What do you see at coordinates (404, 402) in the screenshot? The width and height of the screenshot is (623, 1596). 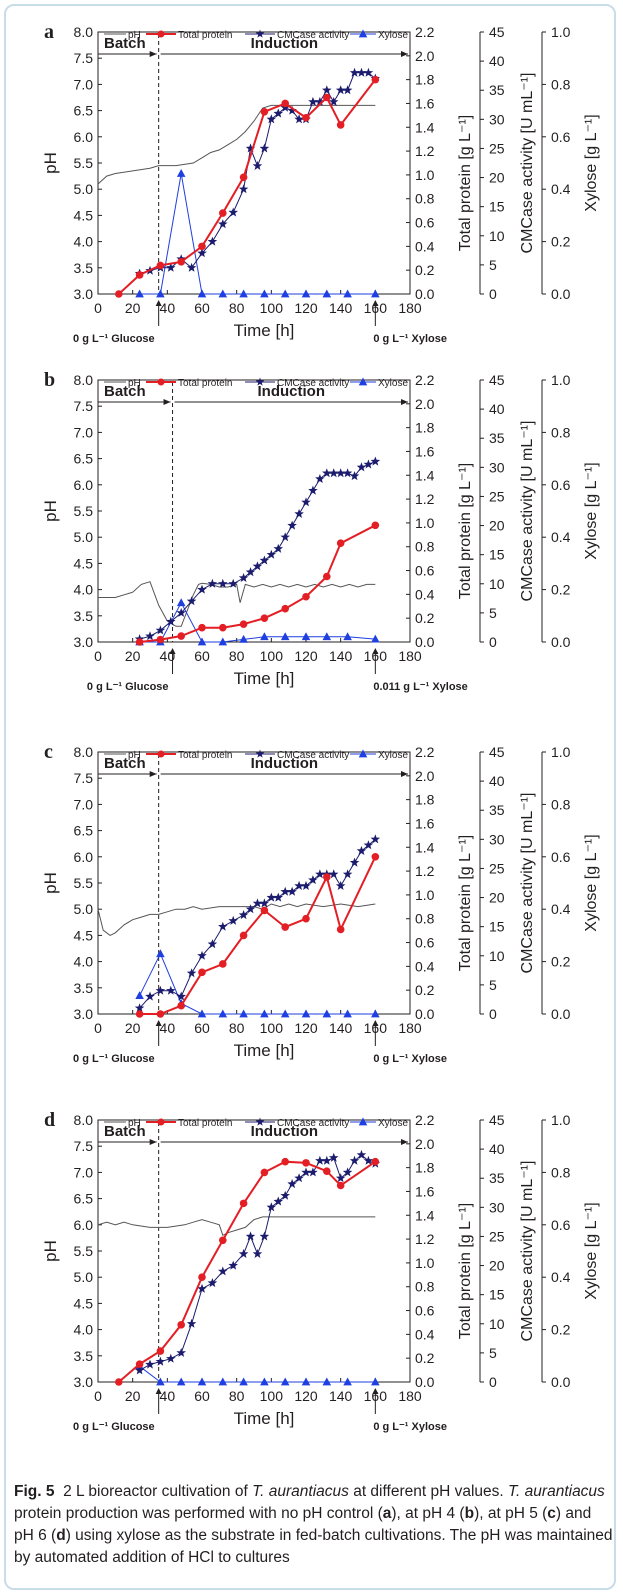 I see `induction-arrow-head` at bounding box center [404, 402].